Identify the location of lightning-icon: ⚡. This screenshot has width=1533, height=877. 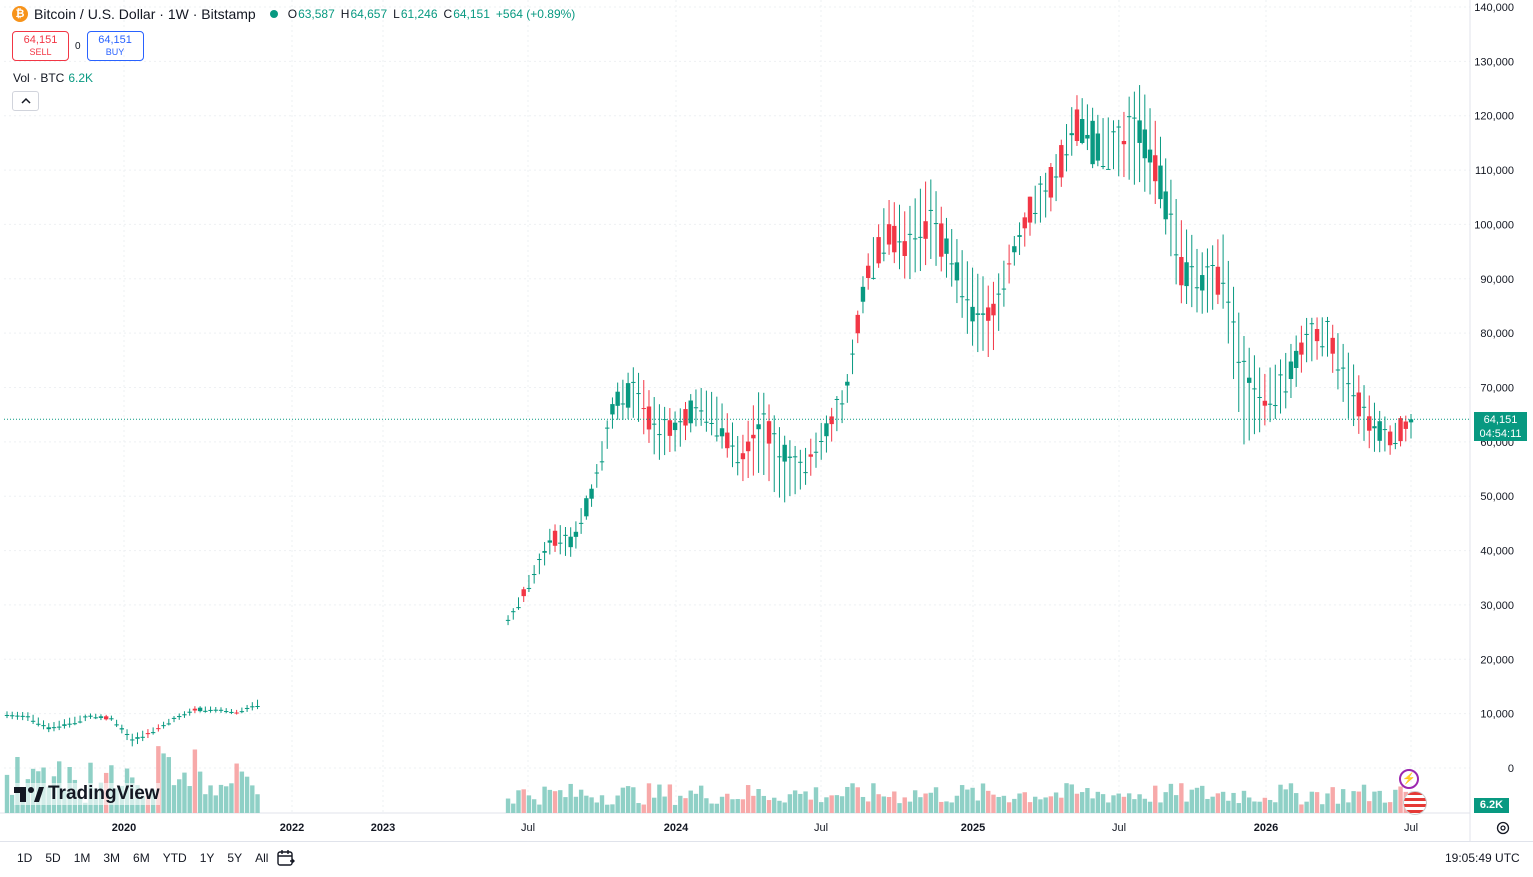
(1409, 779).